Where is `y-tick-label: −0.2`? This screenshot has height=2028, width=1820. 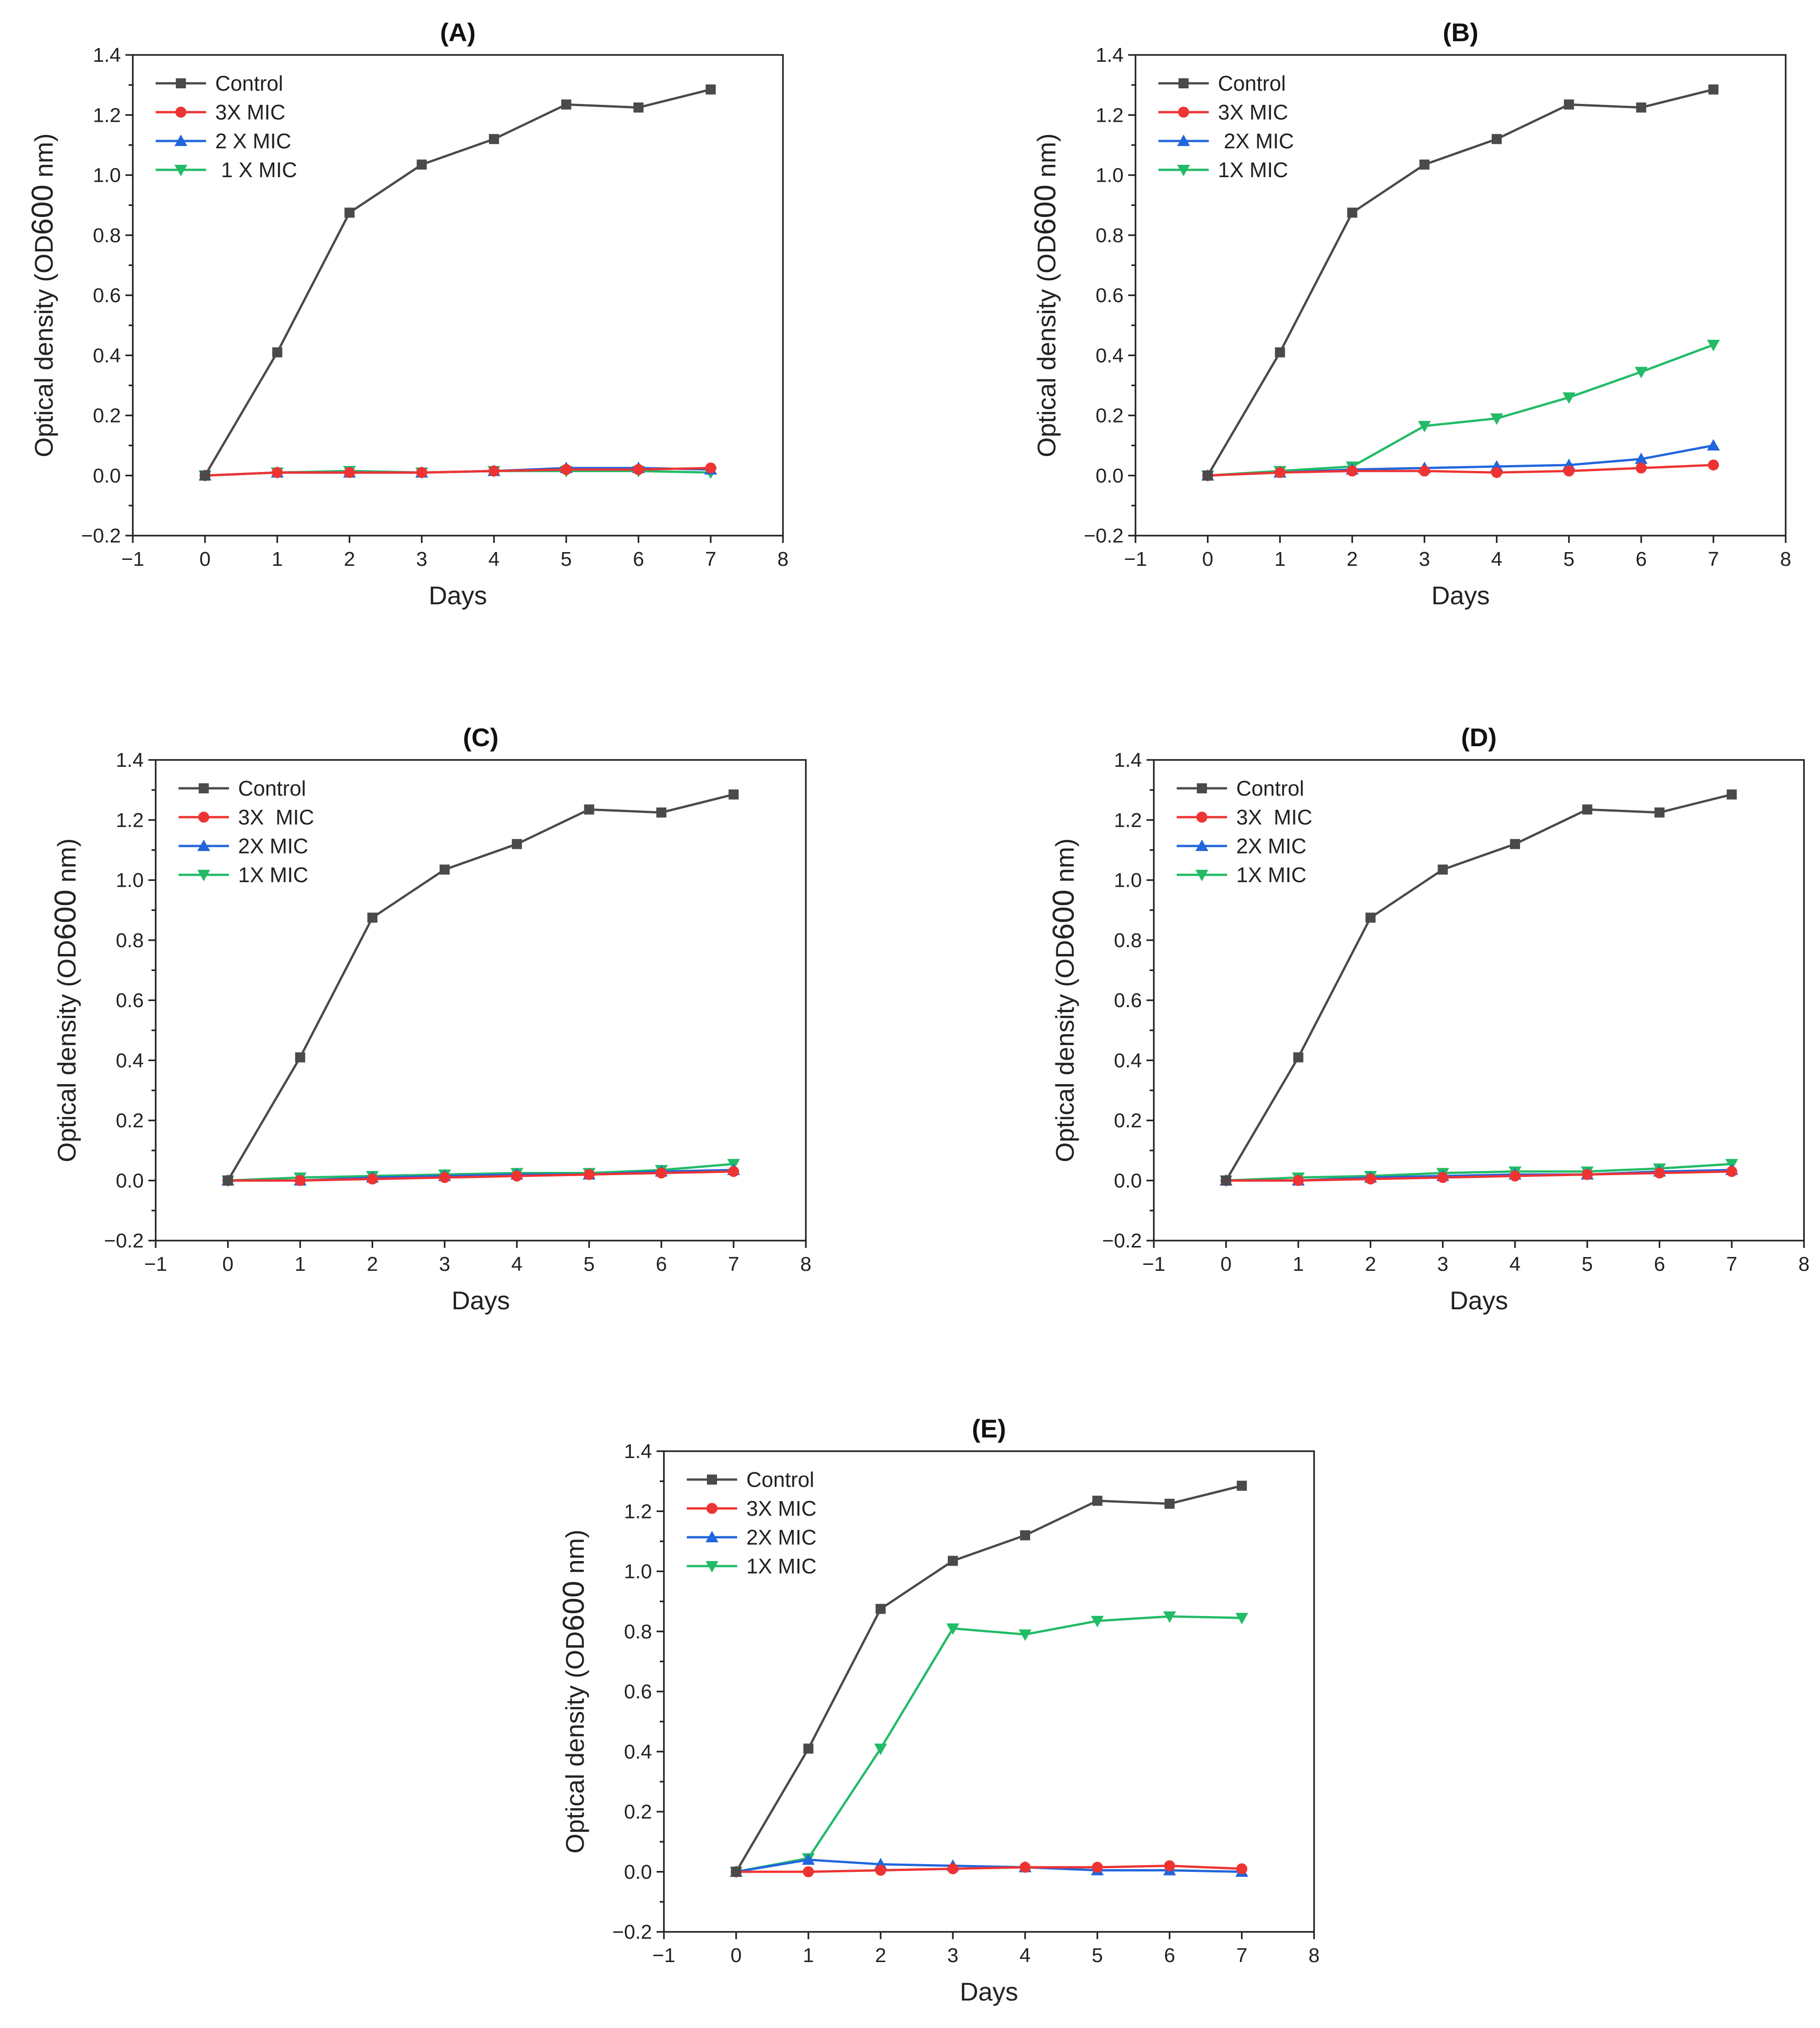 y-tick-label: −0.2 is located at coordinates (124, 1241).